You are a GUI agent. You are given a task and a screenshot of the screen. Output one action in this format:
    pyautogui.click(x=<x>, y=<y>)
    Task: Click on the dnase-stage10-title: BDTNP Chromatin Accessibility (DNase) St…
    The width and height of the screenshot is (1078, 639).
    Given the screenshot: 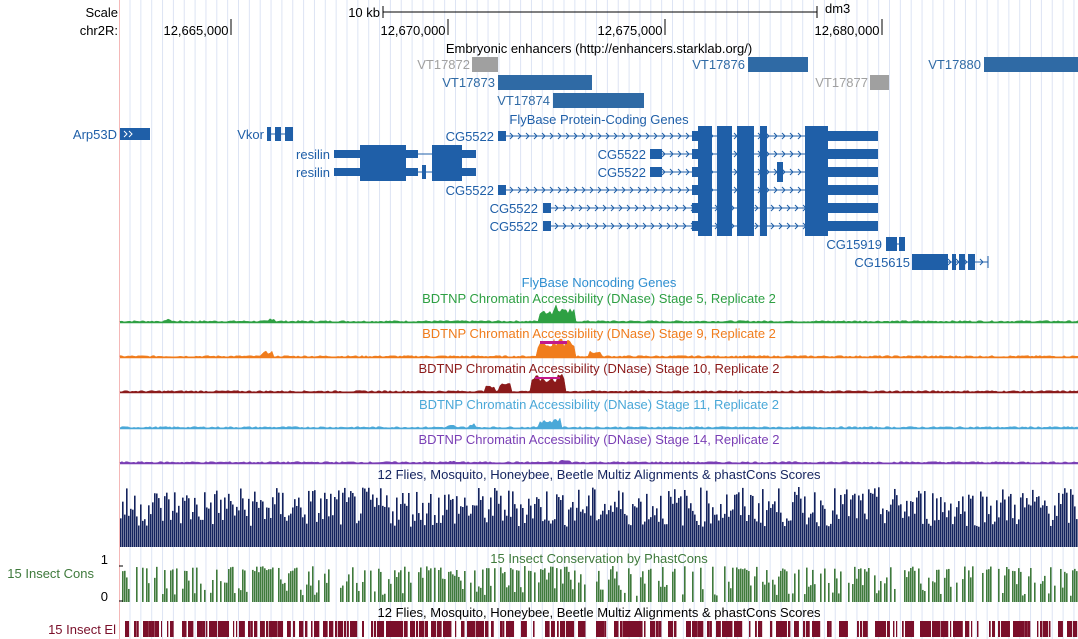 What is the action you would take?
    pyautogui.click(x=599, y=368)
    